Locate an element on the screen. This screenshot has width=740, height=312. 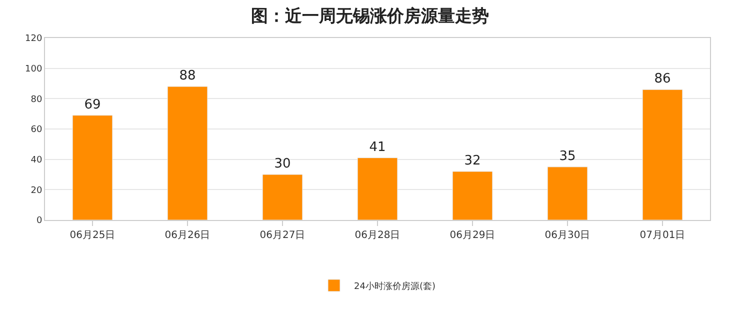
y-tick-label: 20 is located at coordinates (36, 191).